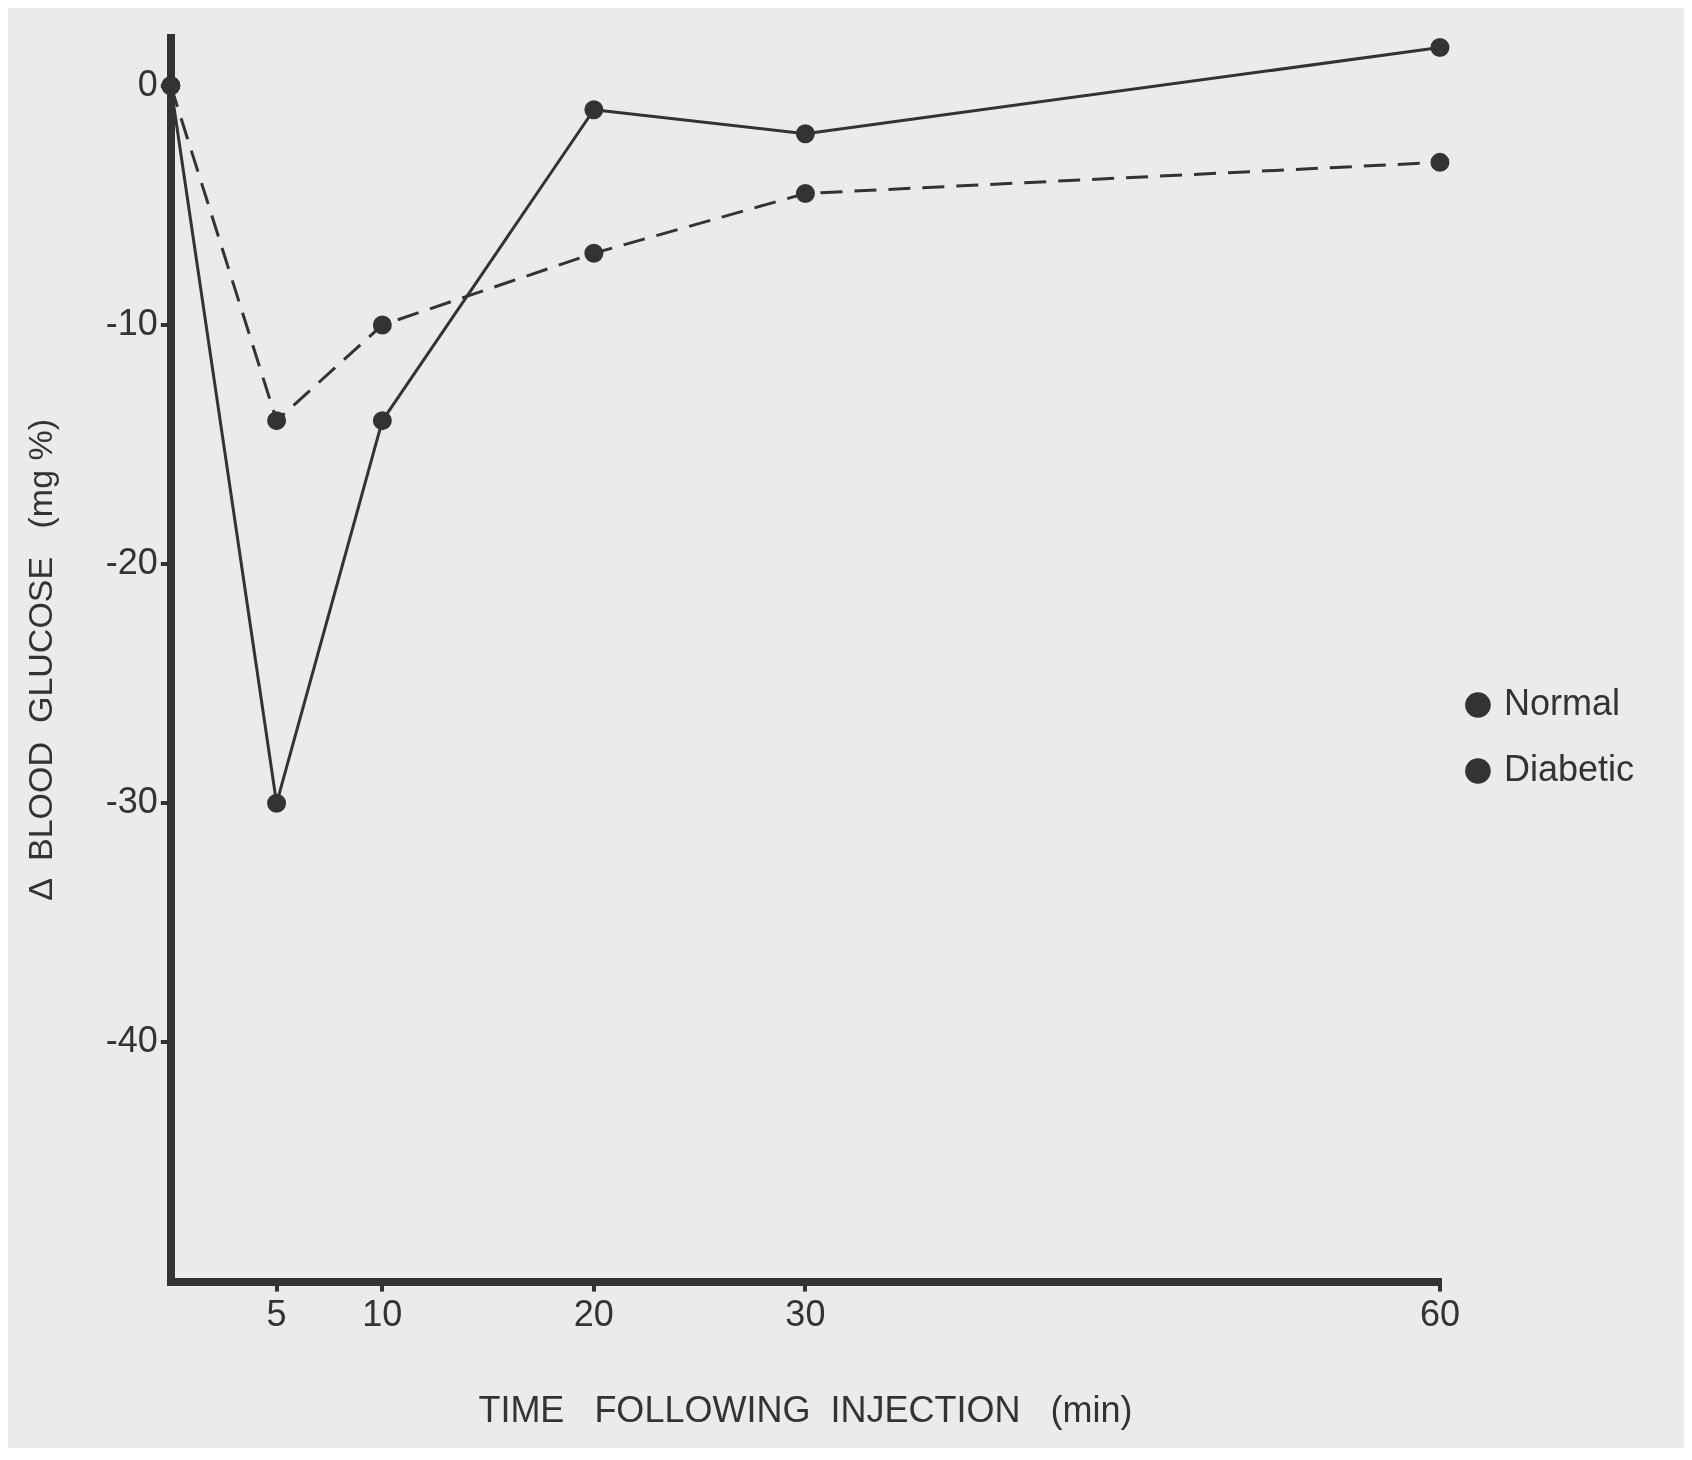 This screenshot has height=1460, width=1692. I want to click on y-tick-label: -30, so click(131, 801).